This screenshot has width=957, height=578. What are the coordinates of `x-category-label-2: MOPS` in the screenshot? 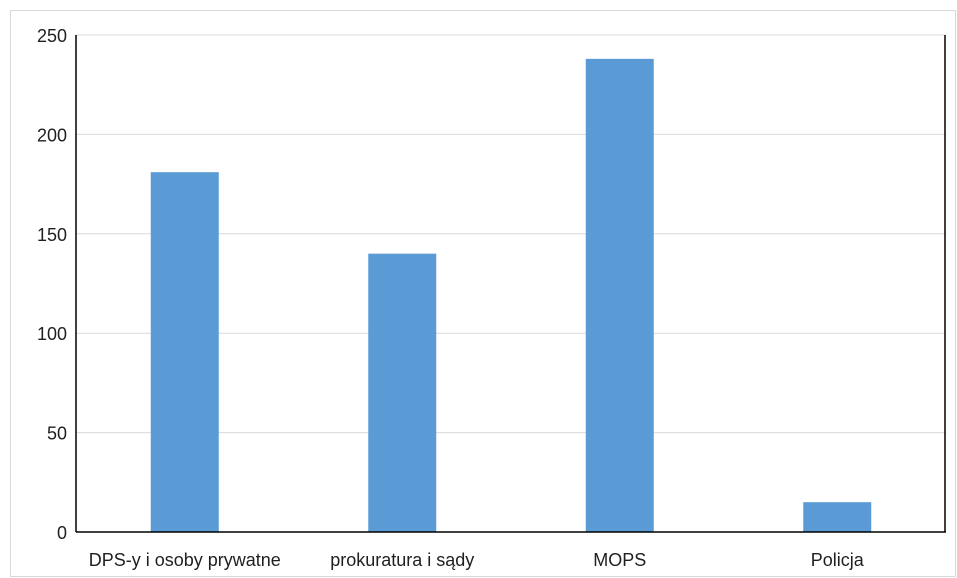 It's located at (619, 560).